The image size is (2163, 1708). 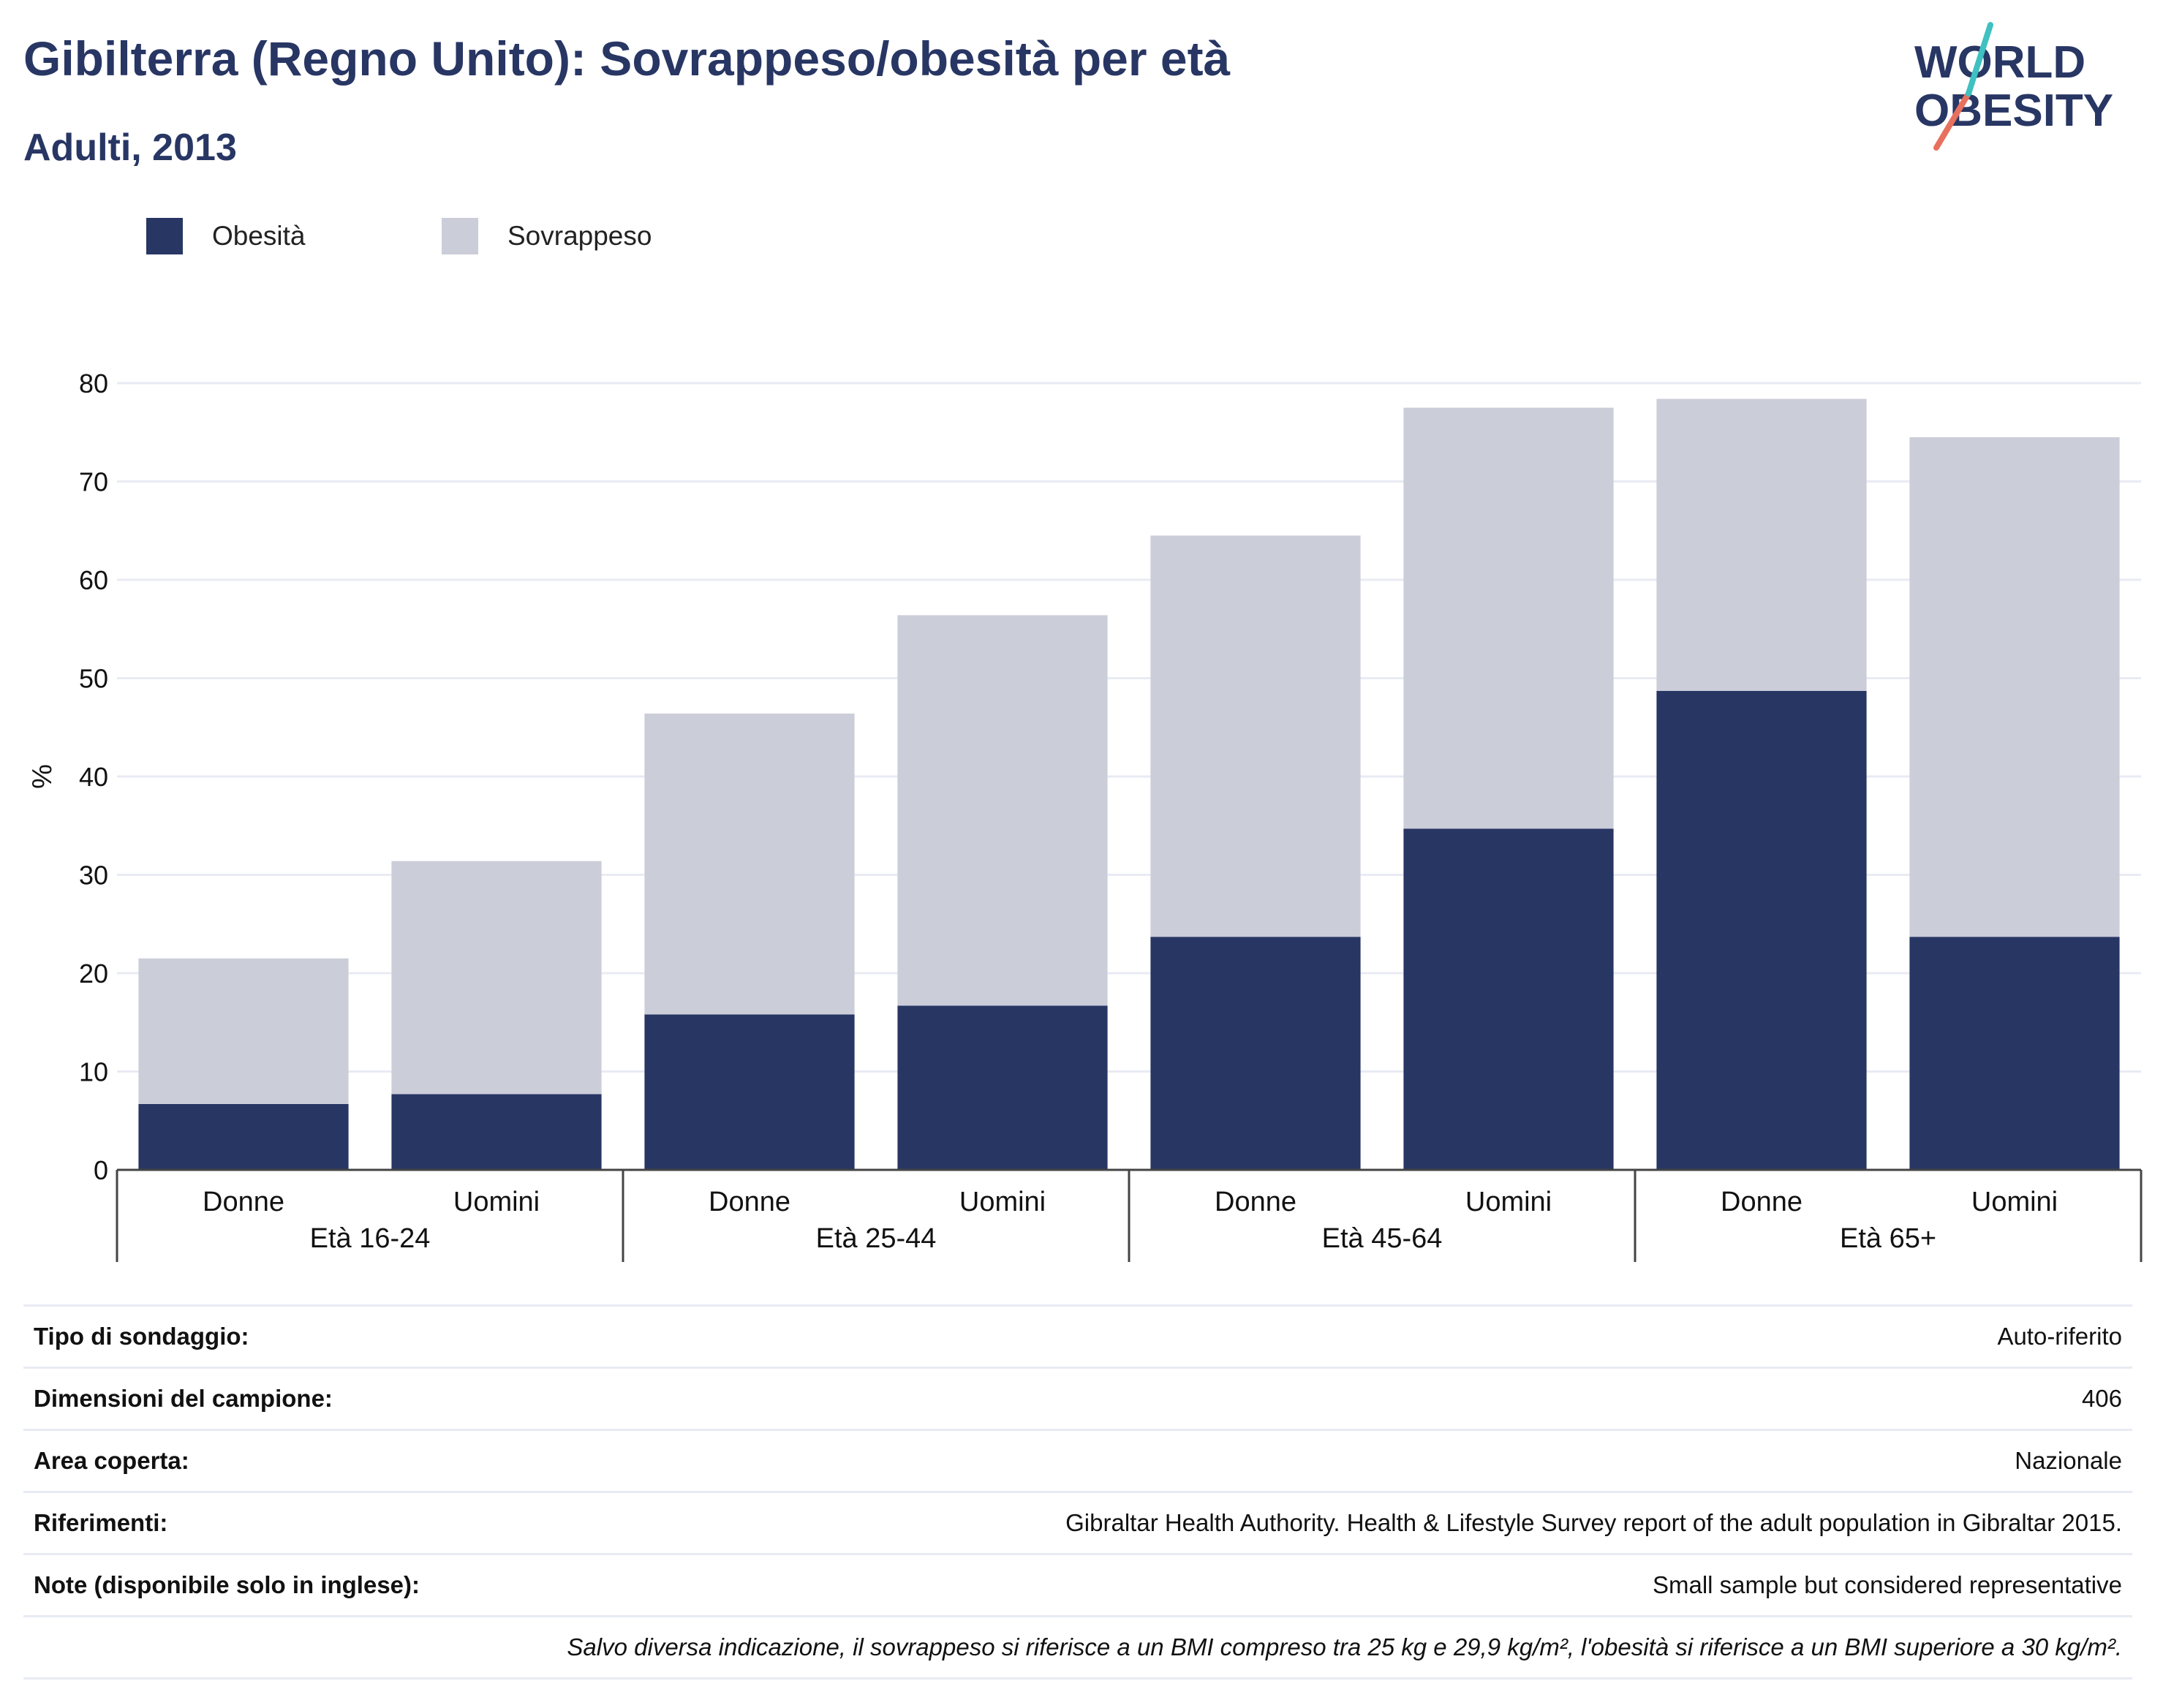 I want to click on legend-item-sovrappeso: Sovrappeso, so click(x=547, y=236).